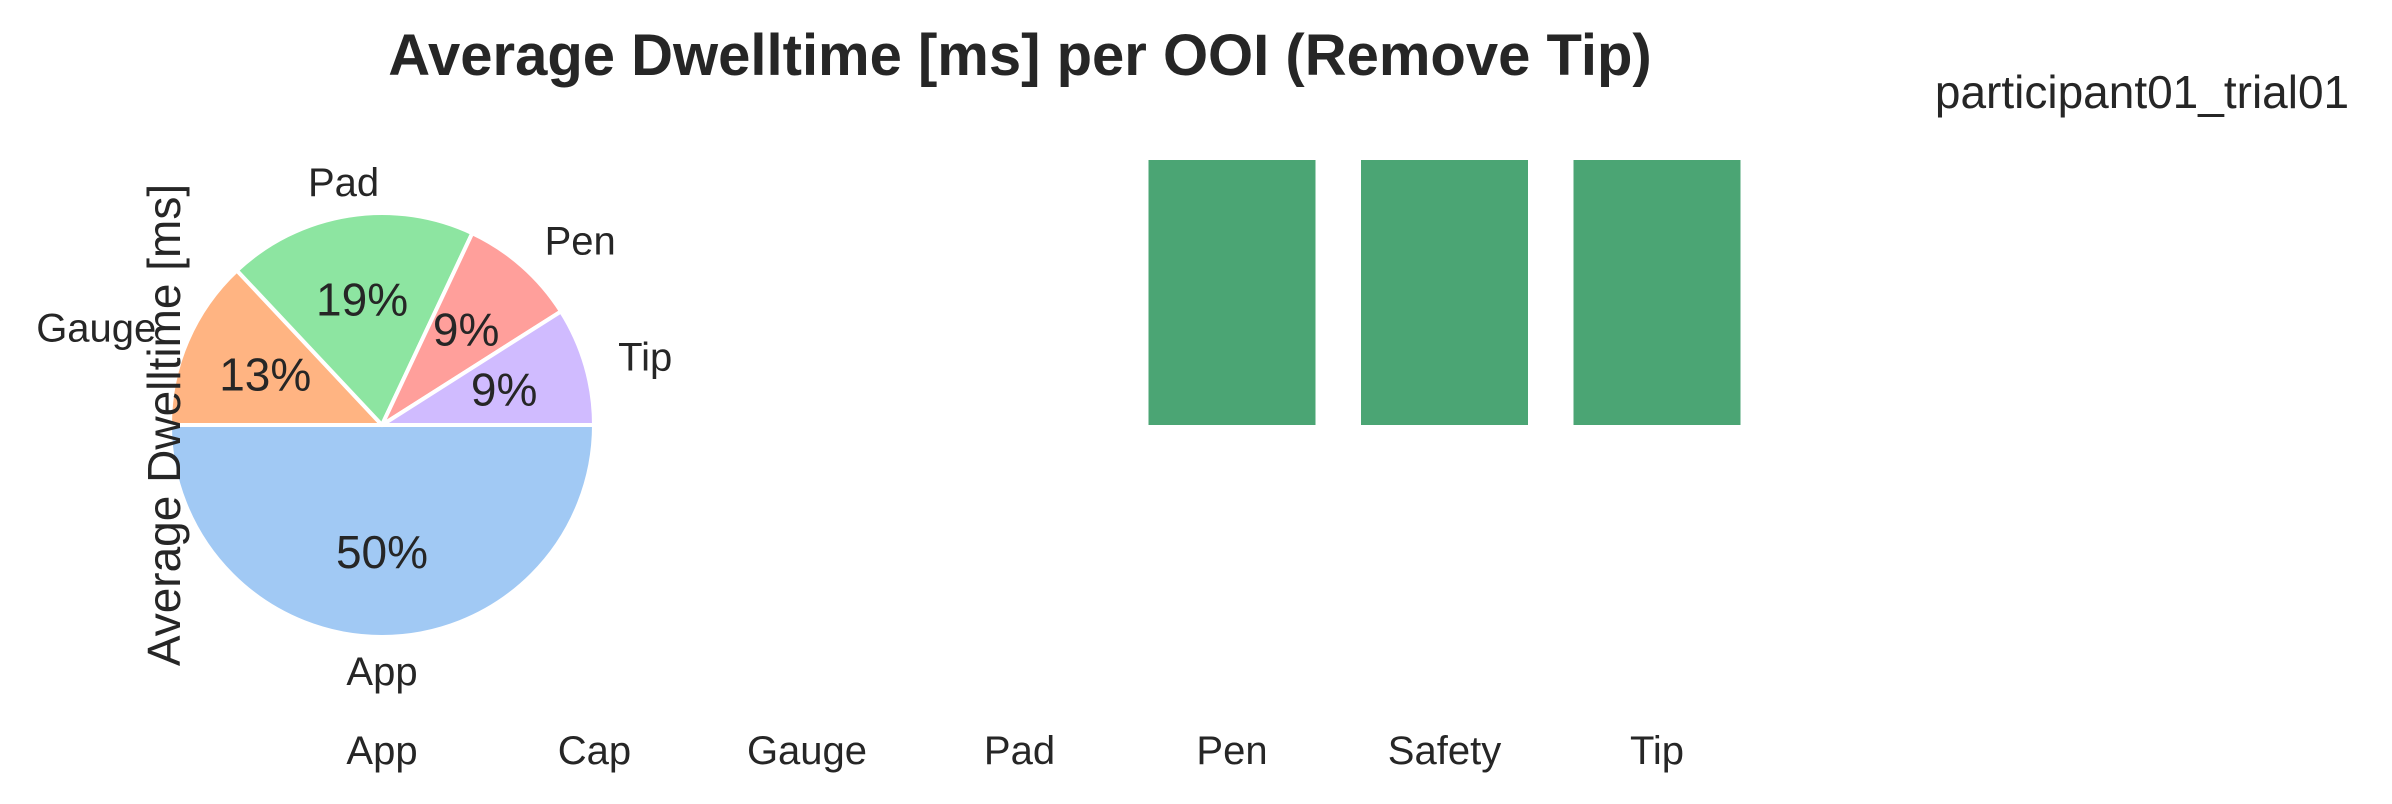 The image size is (2392, 804). What do you see at coordinates (2142, 92) in the screenshot?
I see `participant-trial-label: participant01_trial01` at bounding box center [2142, 92].